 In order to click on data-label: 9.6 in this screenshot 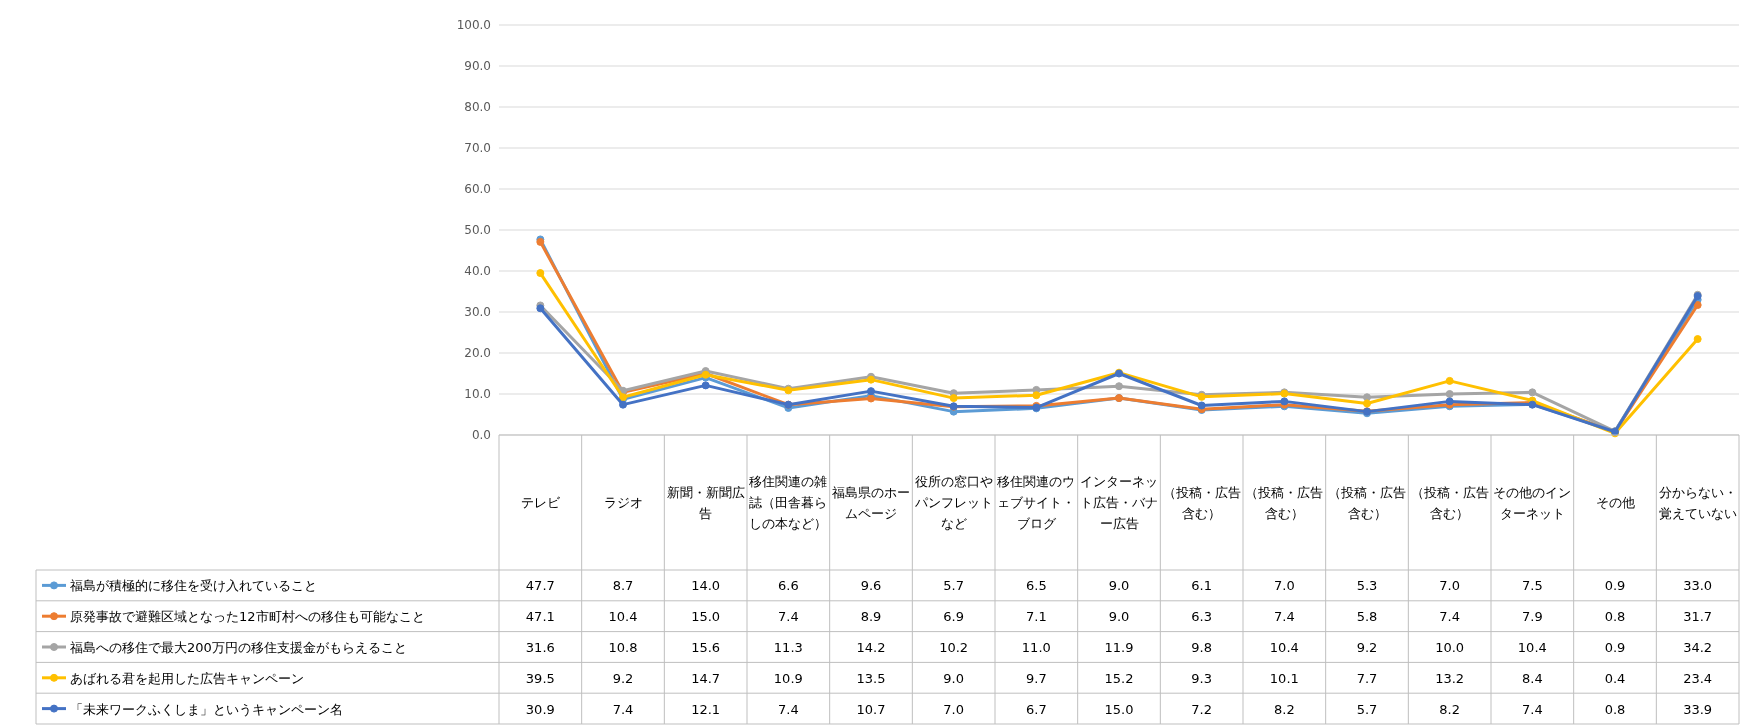, I will do `click(871, 586)`.